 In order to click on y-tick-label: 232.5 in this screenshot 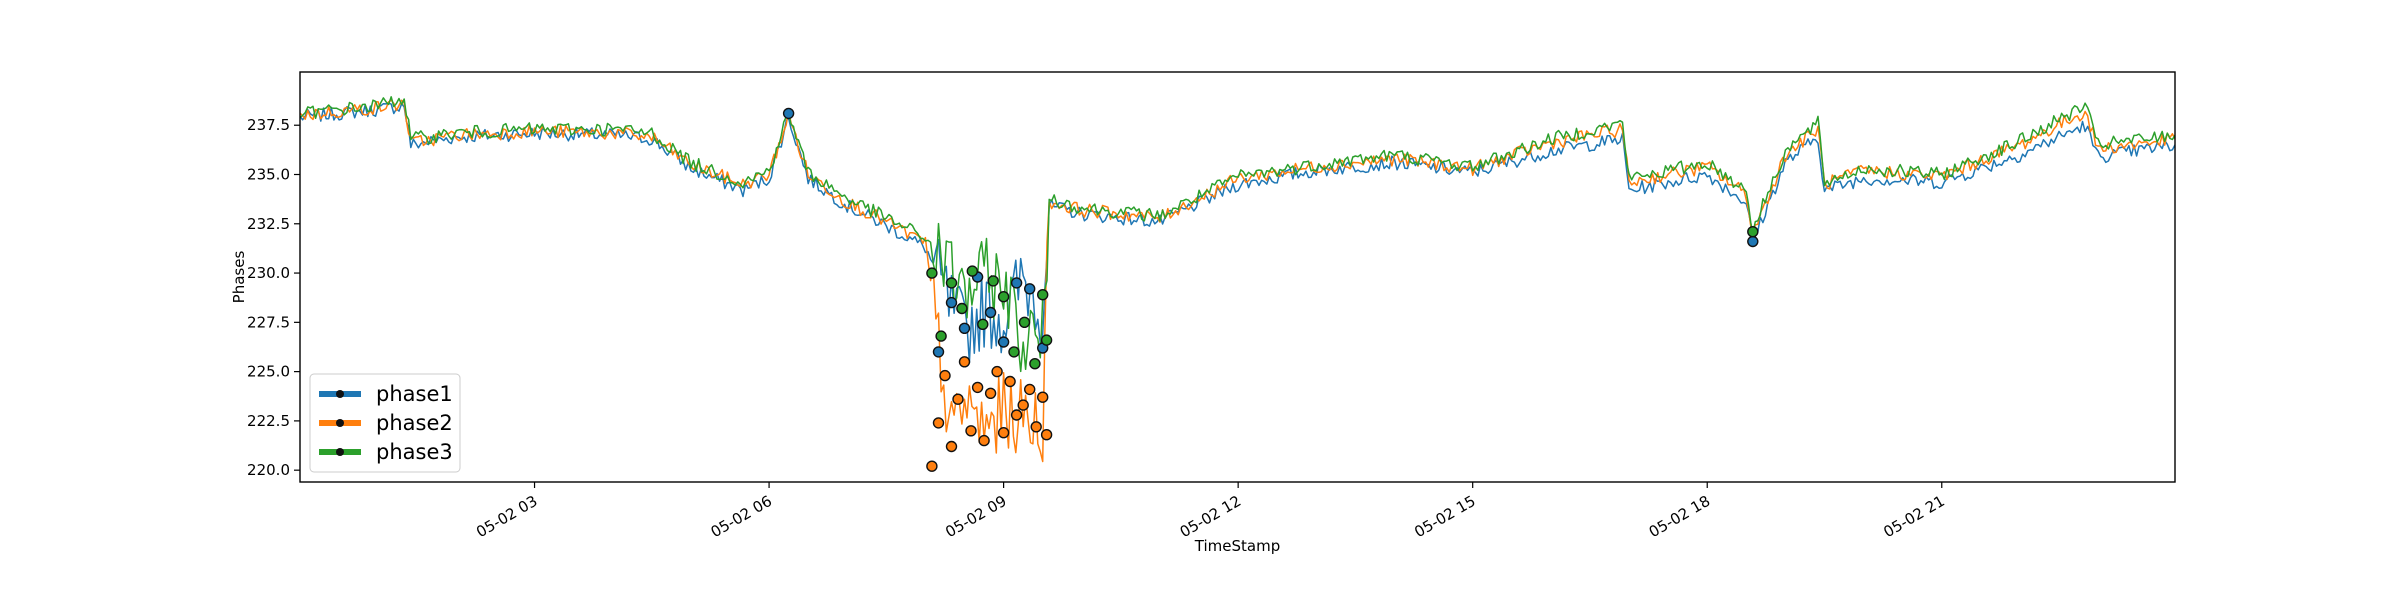, I will do `click(268, 224)`.